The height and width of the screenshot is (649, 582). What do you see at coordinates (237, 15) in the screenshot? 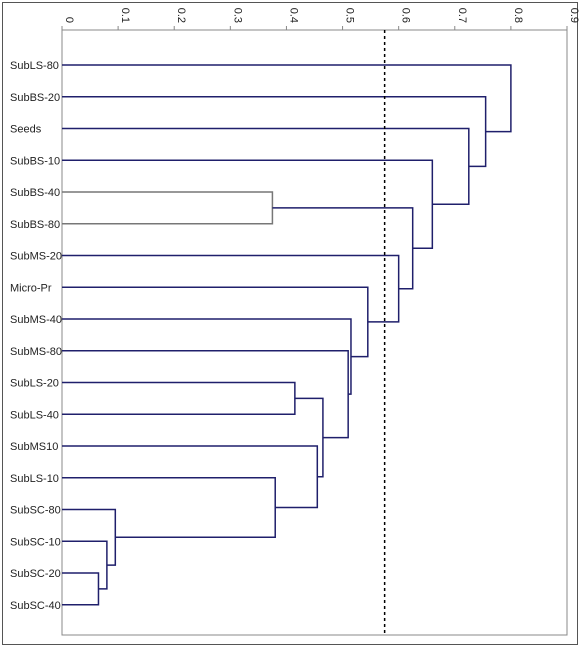
I see `x-tick-label: 0.3` at bounding box center [237, 15].